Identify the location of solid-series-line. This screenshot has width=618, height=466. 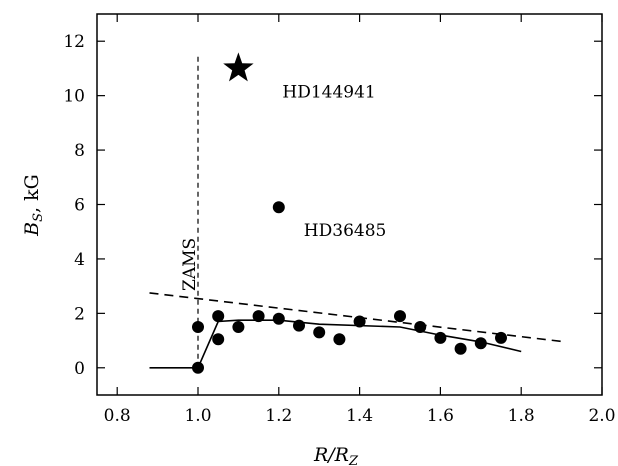
(335, 344).